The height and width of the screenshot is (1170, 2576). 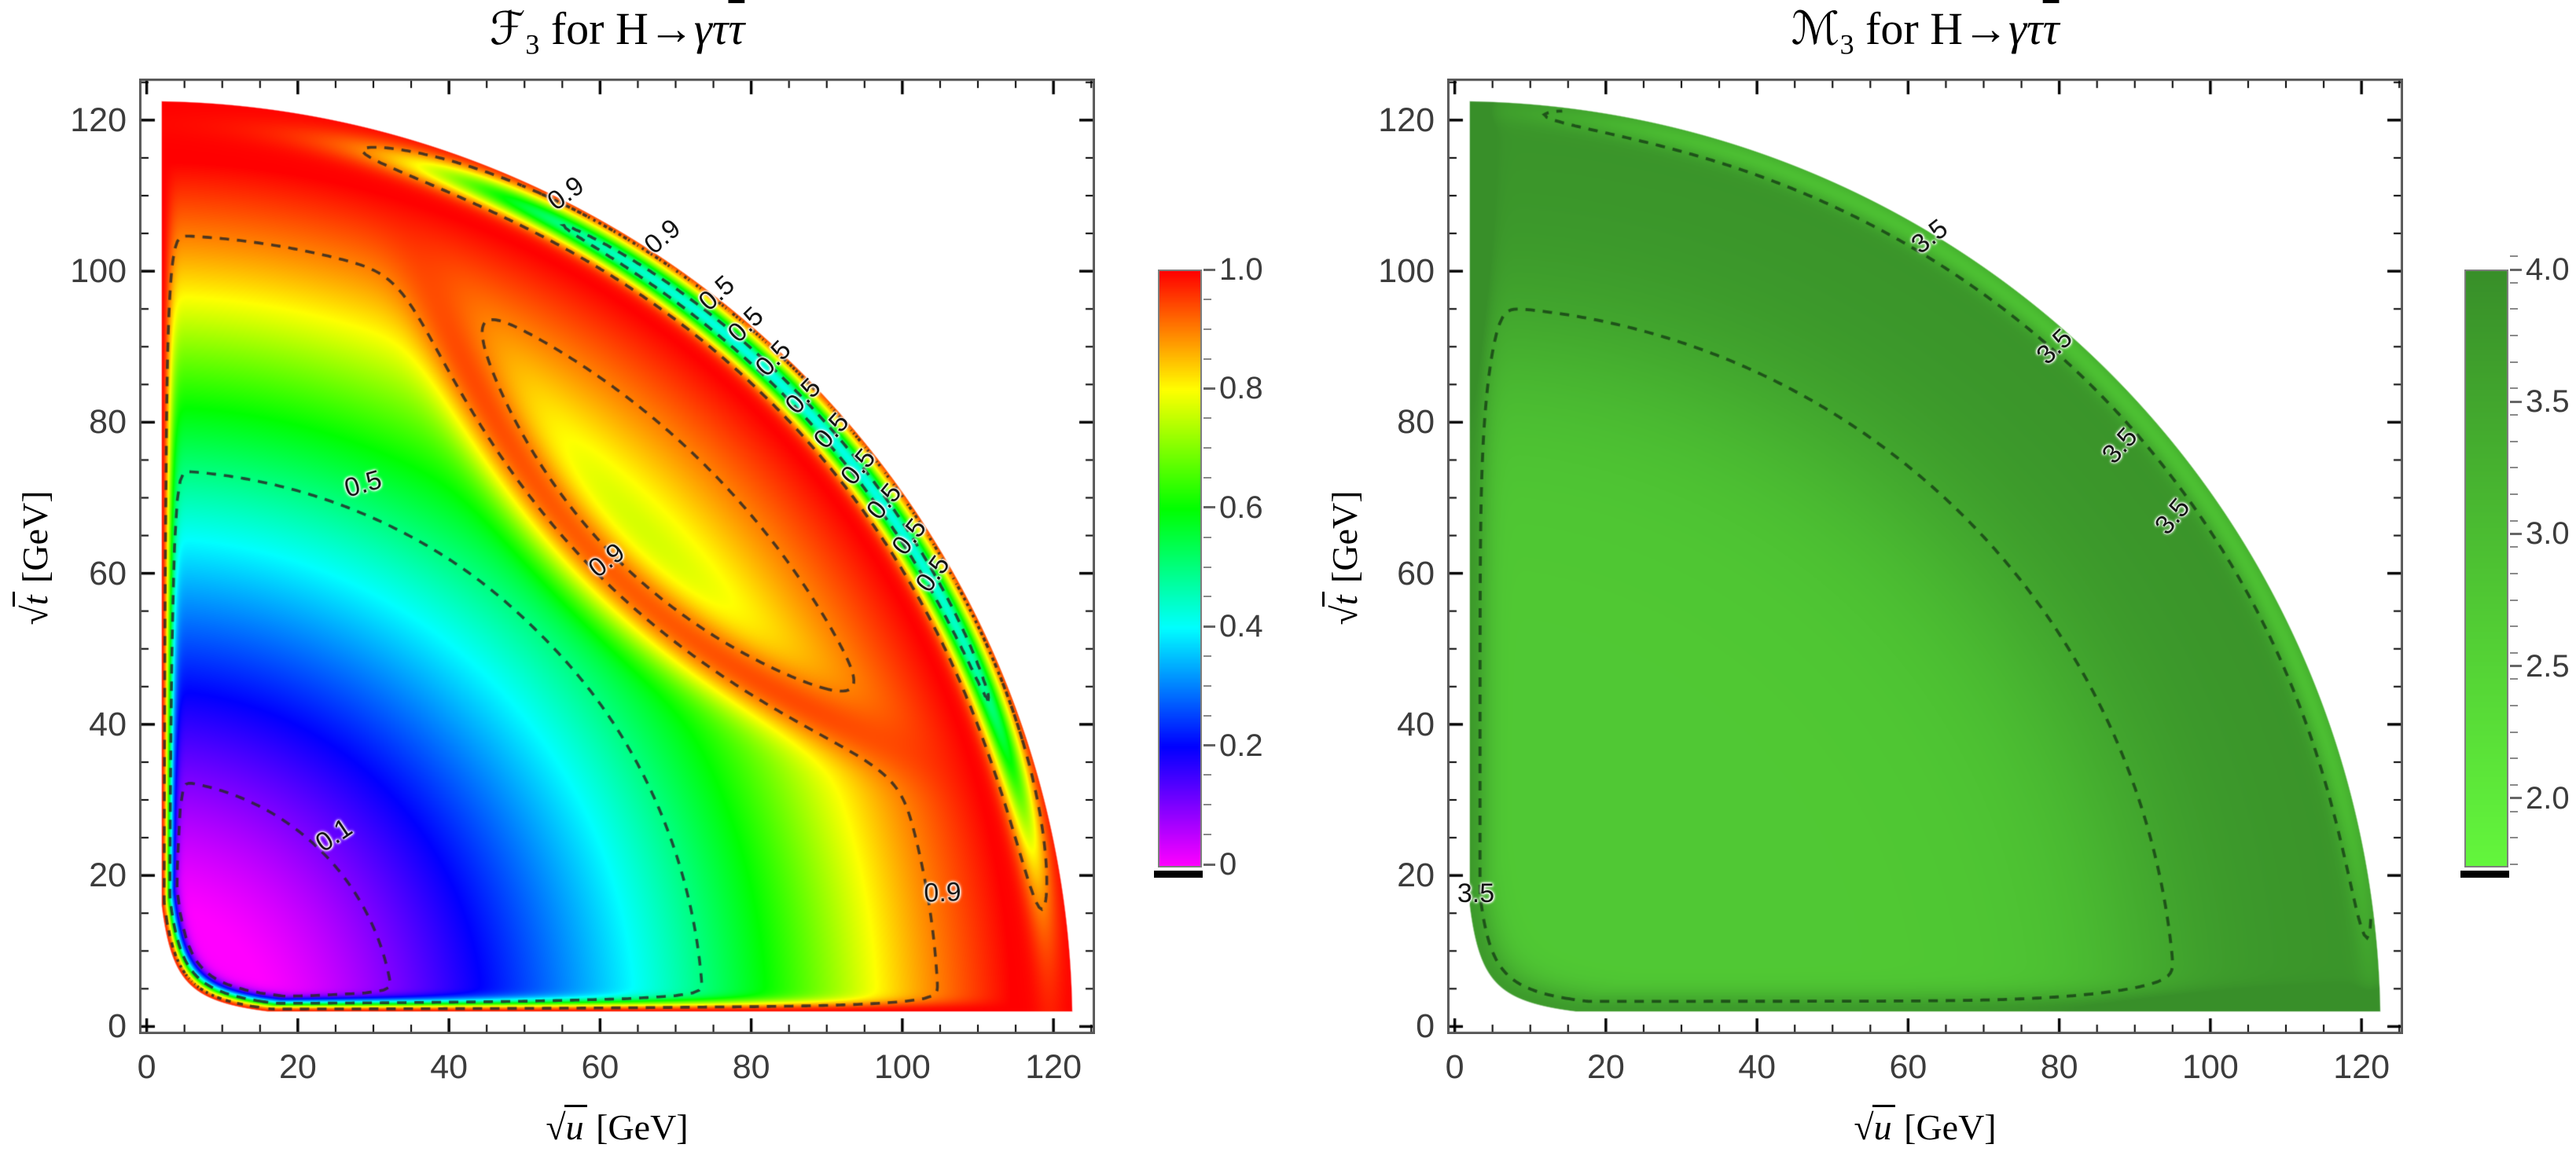 What do you see at coordinates (117, 1026) in the screenshot?
I see `y-tick-label-0: 0` at bounding box center [117, 1026].